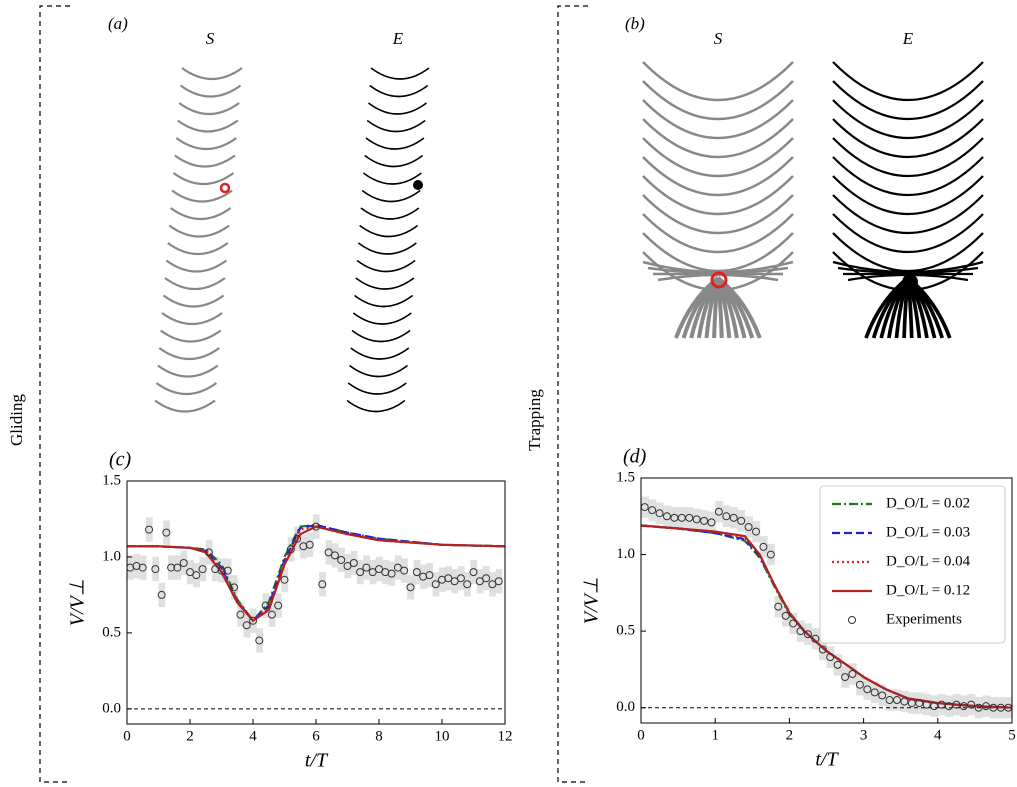 The image size is (1017, 787). I want to click on y-tick-label: 0.0, so click(625, 707).